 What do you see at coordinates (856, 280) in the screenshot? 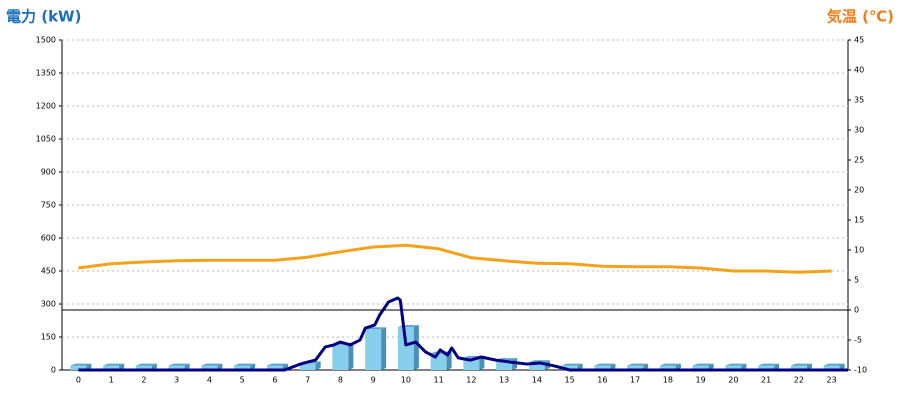
I see `y2-tick-label: 5` at bounding box center [856, 280].